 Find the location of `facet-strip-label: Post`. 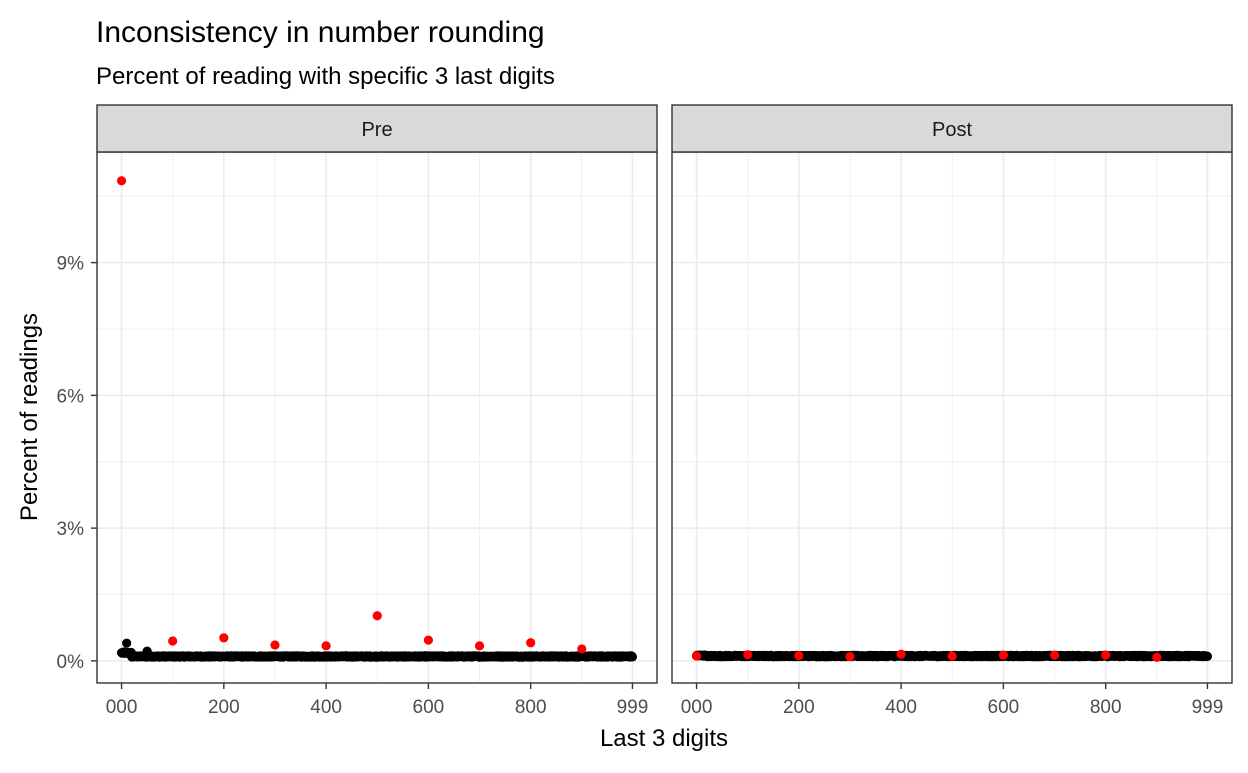

facet-strip-label: Post is located at coordinates (952, 130).